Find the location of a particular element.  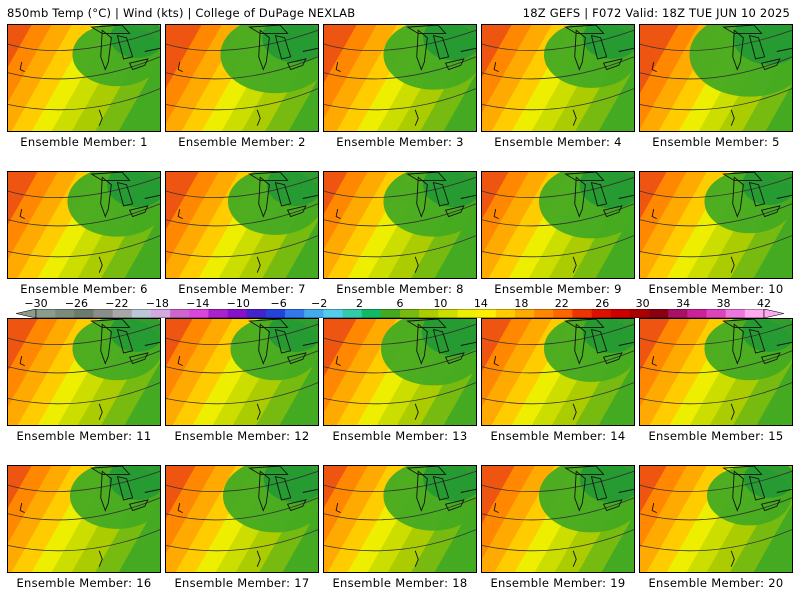

colorbar-tick-label: −14 is located at coordinates (198, 303).